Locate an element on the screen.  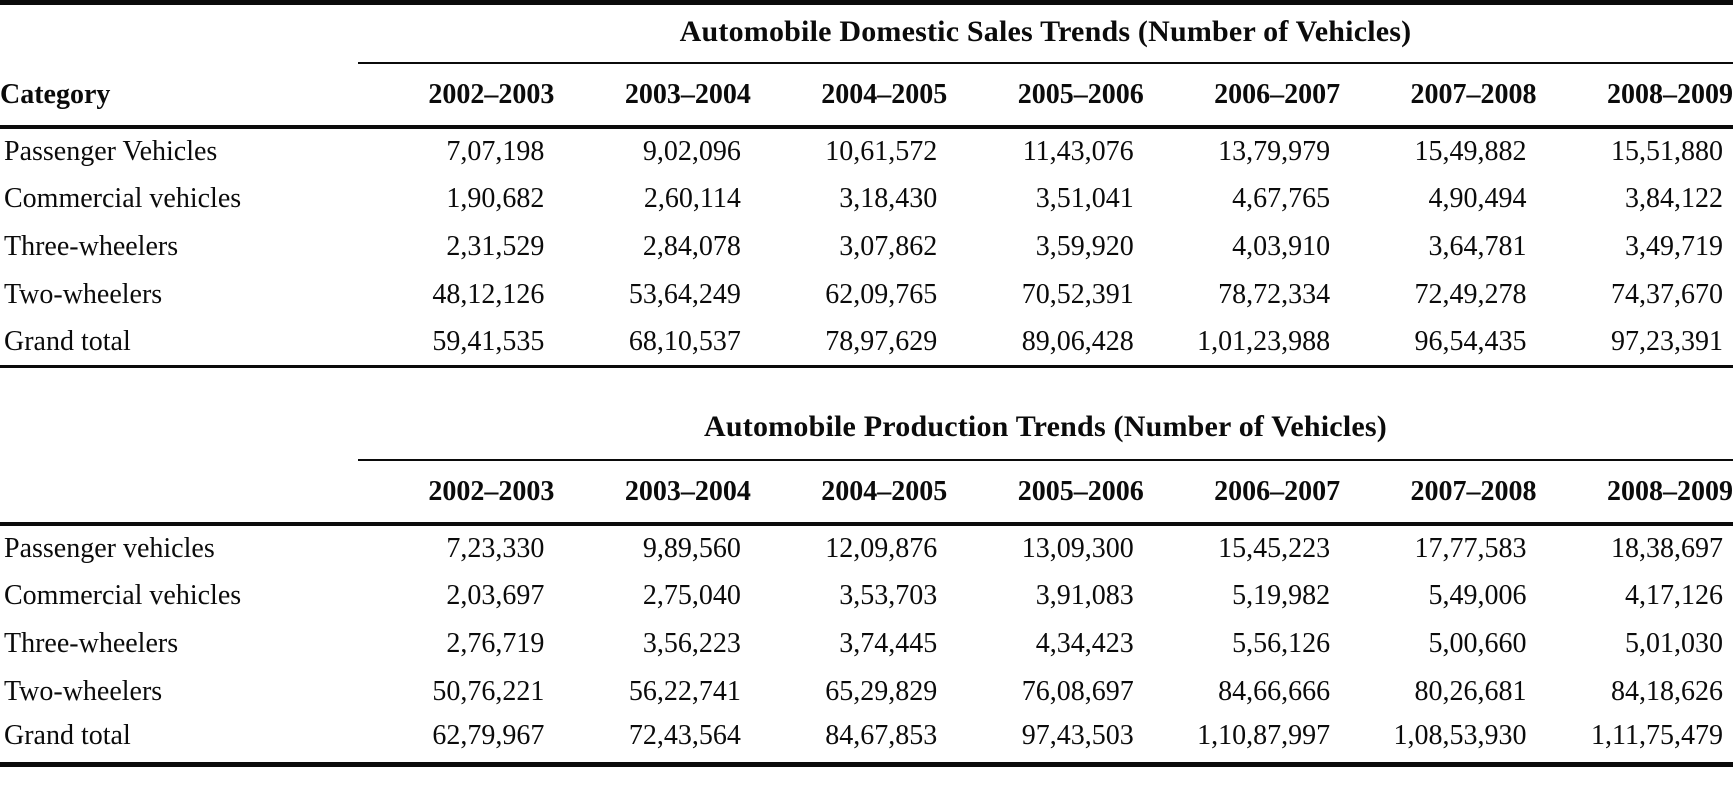
value-cell: 97,23,391 is located at coordinates (1667, 341).